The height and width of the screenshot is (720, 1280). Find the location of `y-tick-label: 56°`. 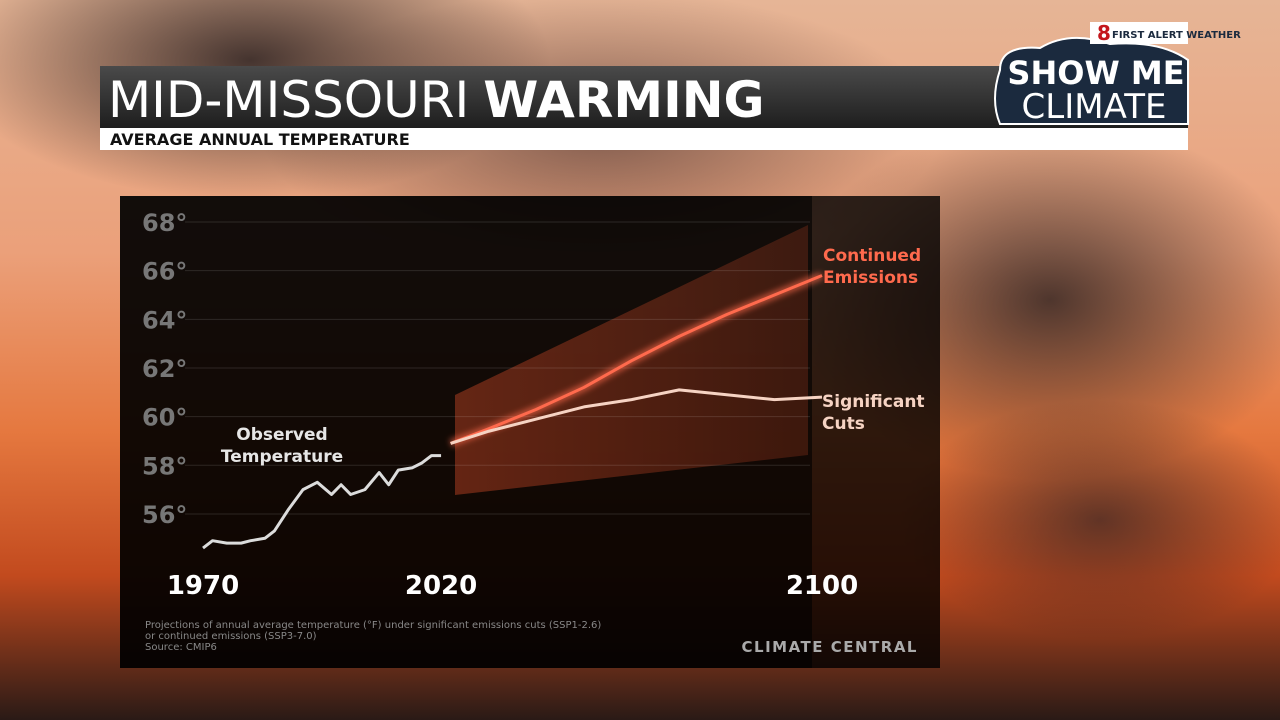

y-tick-label: 56° is located at coordinates (164, 515).